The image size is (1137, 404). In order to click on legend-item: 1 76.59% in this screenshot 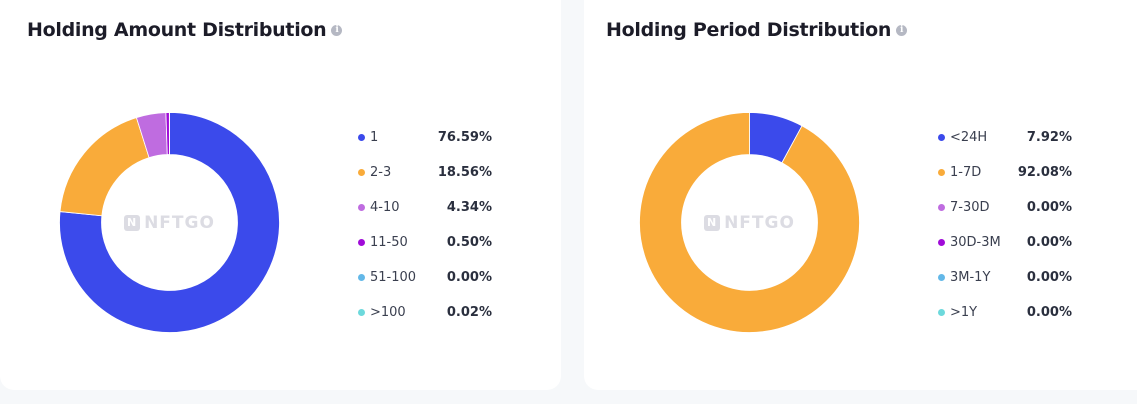, I will do `click(425, 137)`.